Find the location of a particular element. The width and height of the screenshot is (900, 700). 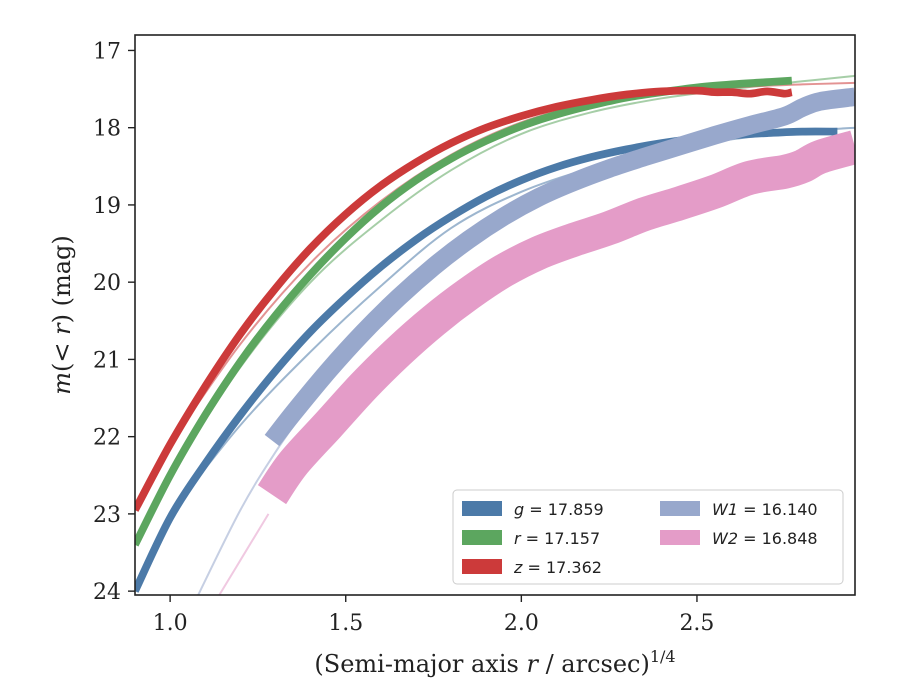

y-axis: 17 18 19 20 21 22 23 24 is located at coordinates (114, 322).